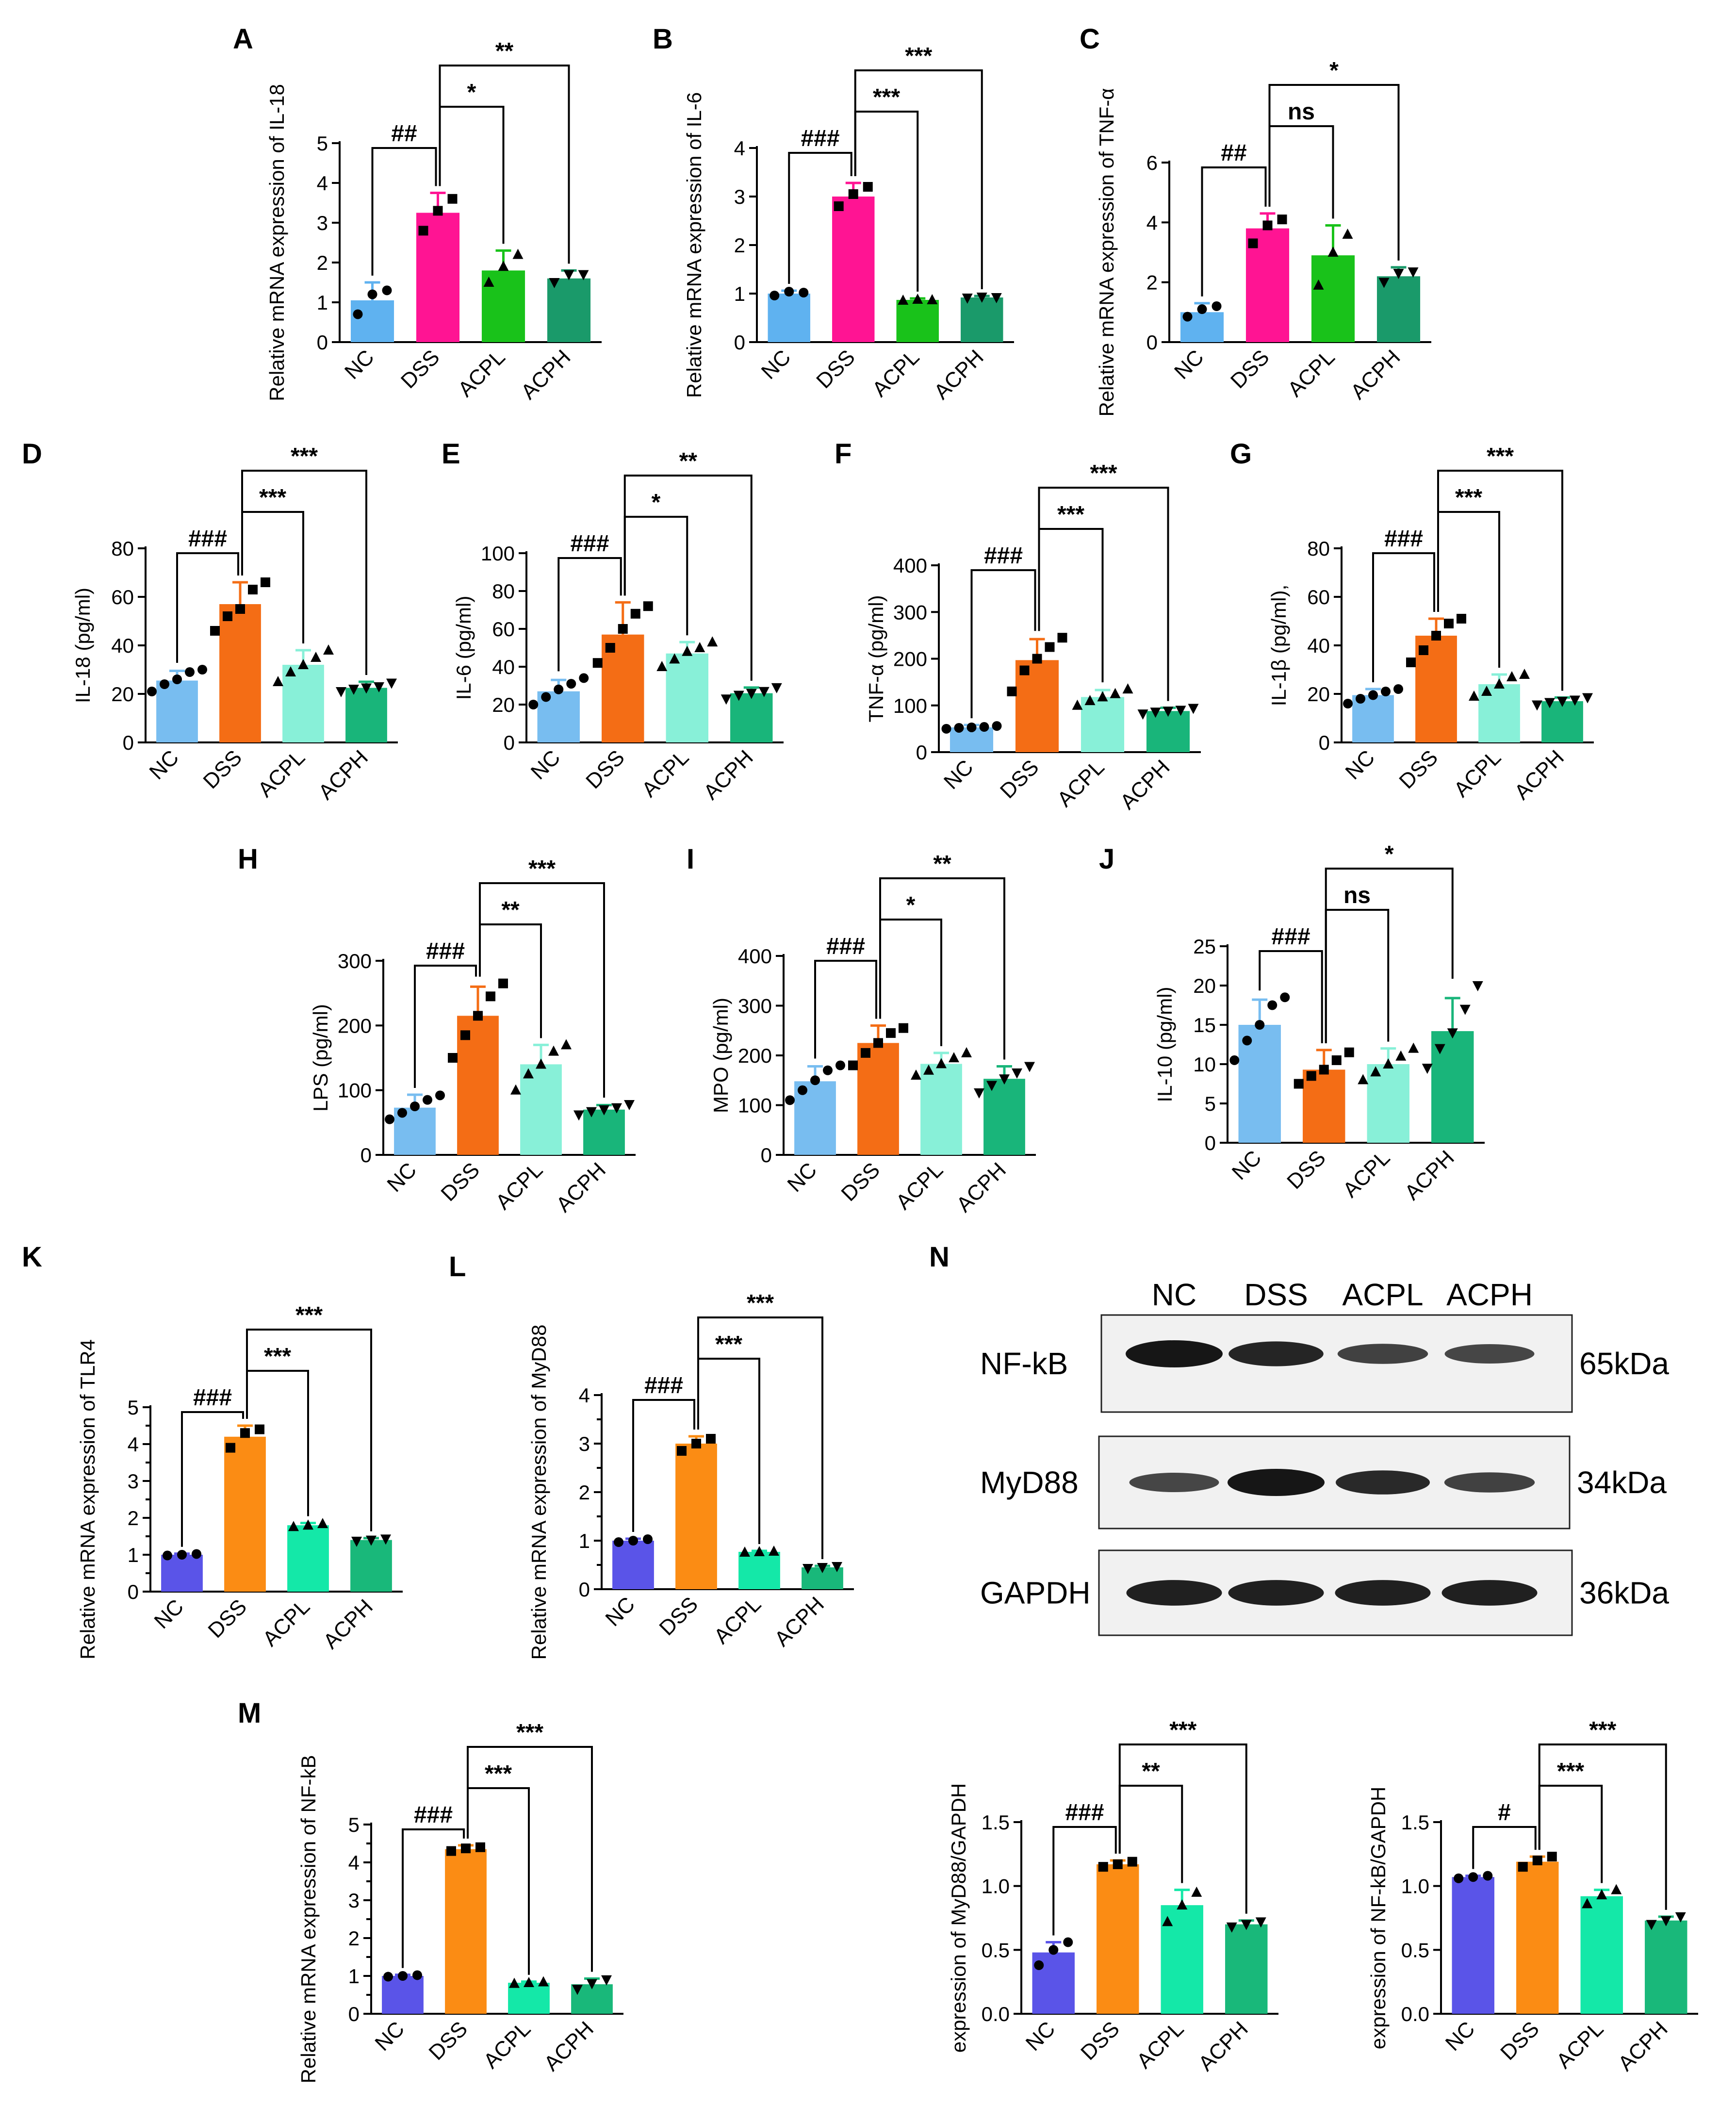 Image resolution: width=1736 pixels, height=2105 pixels. I want to click on y-tick-label: 0.0, so click(996, 2014).